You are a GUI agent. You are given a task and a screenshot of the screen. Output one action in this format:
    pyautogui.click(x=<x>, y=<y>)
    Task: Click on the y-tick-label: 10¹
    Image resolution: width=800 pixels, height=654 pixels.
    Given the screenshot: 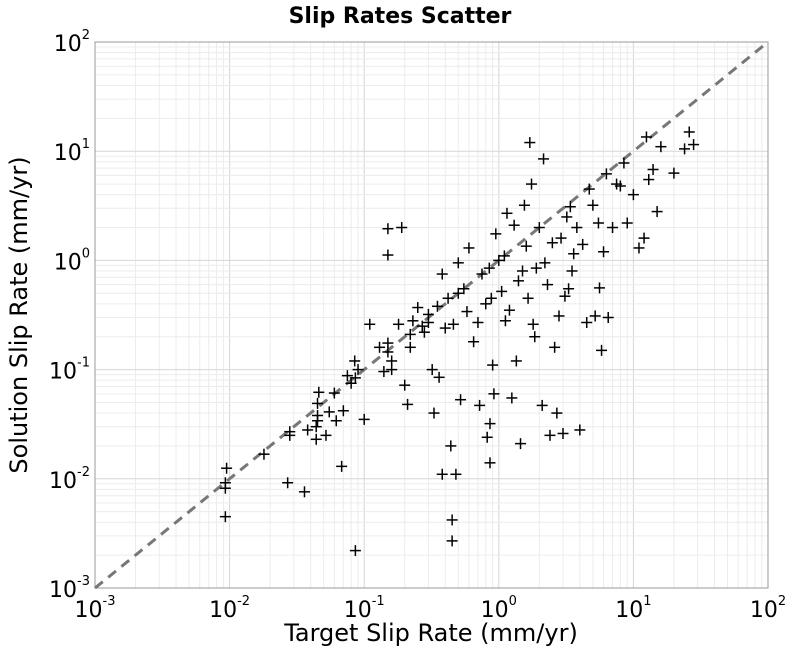 What is the action you would take?
    pyautogui.click(x=72, y=151)
    